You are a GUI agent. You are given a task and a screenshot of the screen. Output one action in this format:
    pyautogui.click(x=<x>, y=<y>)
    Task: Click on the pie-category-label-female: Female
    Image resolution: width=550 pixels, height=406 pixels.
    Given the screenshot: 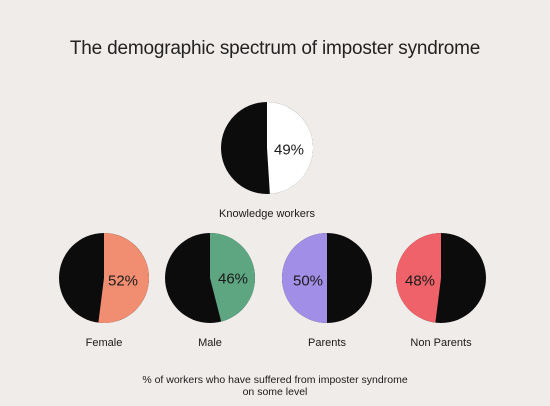 What is the action you would take?
    pyautogui.click(x=104, y=343)
    